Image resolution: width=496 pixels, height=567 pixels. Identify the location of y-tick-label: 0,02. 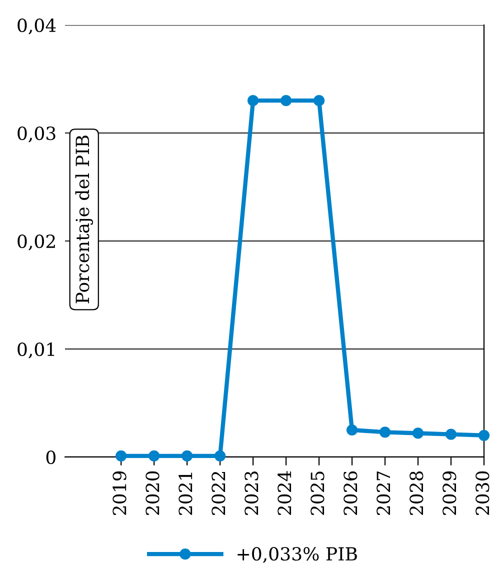
(36, 242).